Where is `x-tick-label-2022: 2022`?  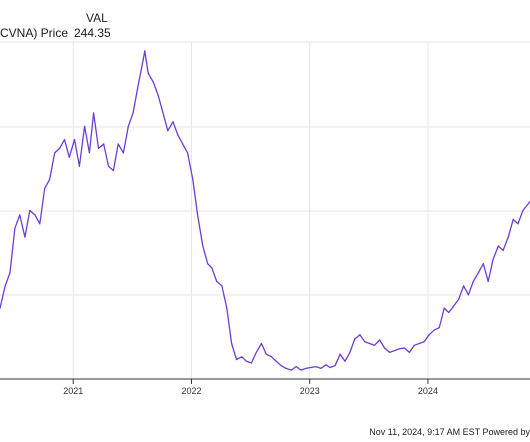 x-tick-label-2022: 2022 is located at coordinates (191, 391).